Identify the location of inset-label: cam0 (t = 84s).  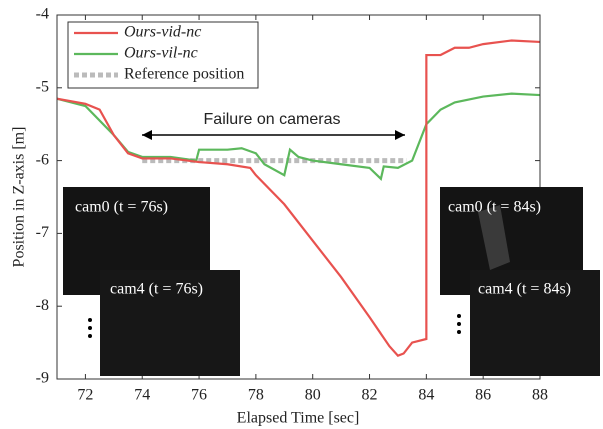
(494, 207).